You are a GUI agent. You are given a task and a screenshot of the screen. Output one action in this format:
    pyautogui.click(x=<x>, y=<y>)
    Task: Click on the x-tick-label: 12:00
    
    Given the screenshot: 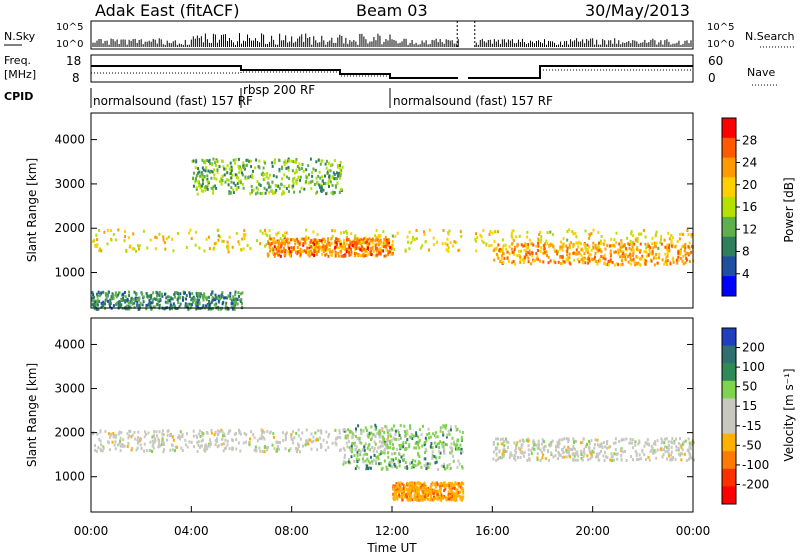 What is the action you would take?
    pyautogui.click(x=392, y=531)
    